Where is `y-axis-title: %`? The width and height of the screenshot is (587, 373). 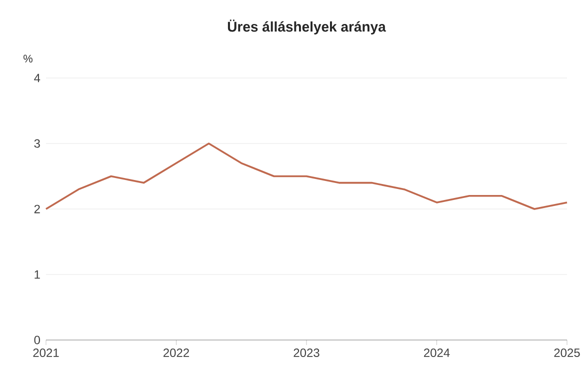 y-axis-title: % is located at coordinates (28, 58).